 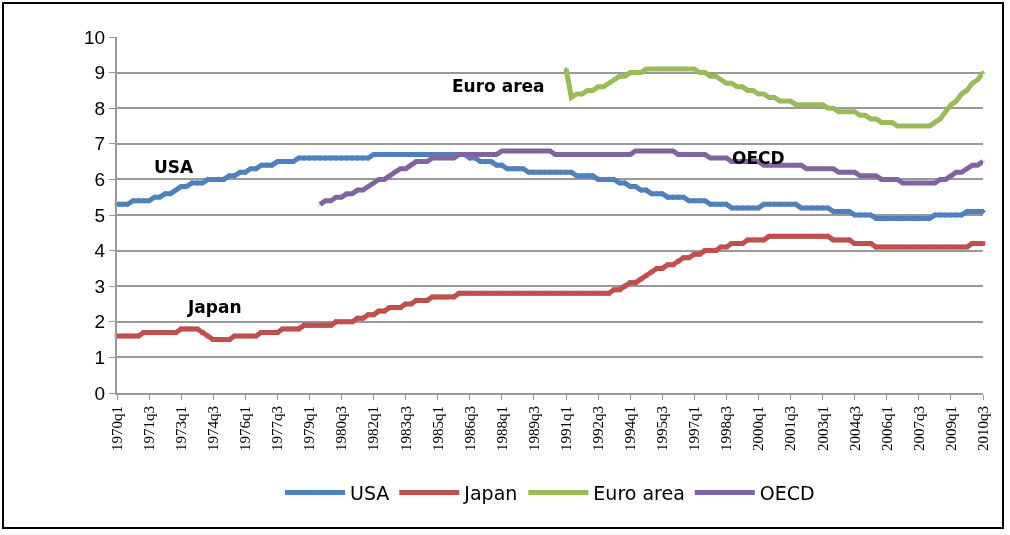 I want to click on legend-label: Japan, so click(x=490, y=492).